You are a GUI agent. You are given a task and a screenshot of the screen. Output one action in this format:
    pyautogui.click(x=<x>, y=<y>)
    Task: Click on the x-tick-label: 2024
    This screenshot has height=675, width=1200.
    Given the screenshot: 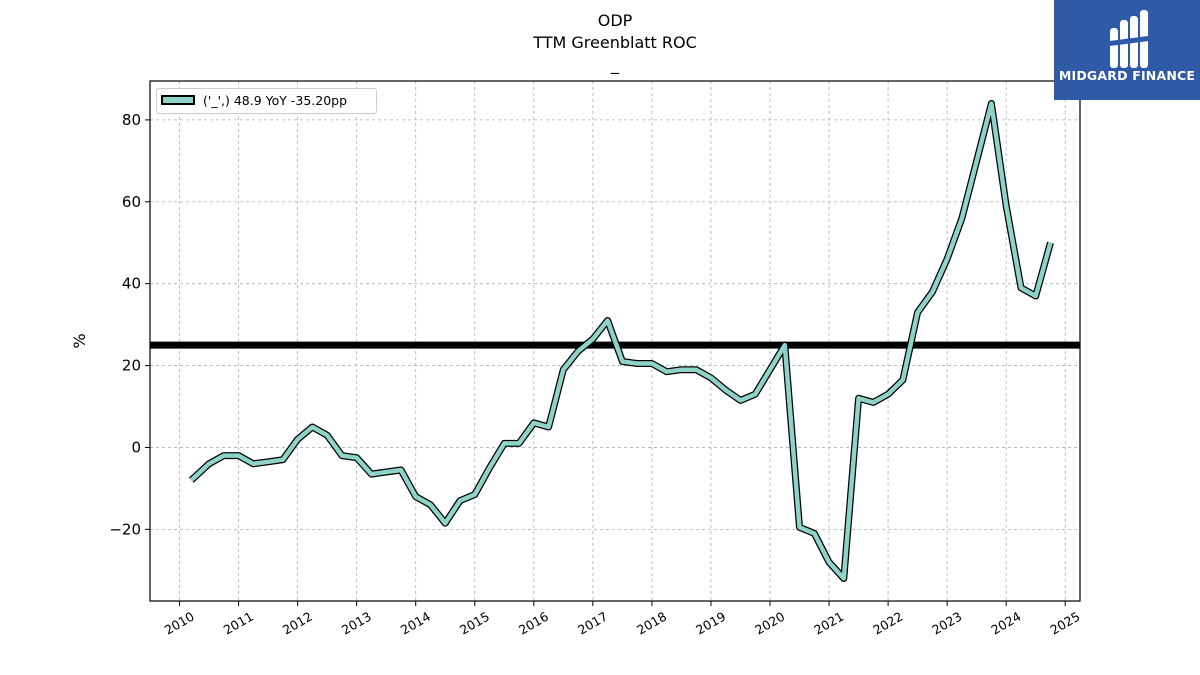 What is the action you would take?
    pyautogui.click(x=1005, y=623)
    